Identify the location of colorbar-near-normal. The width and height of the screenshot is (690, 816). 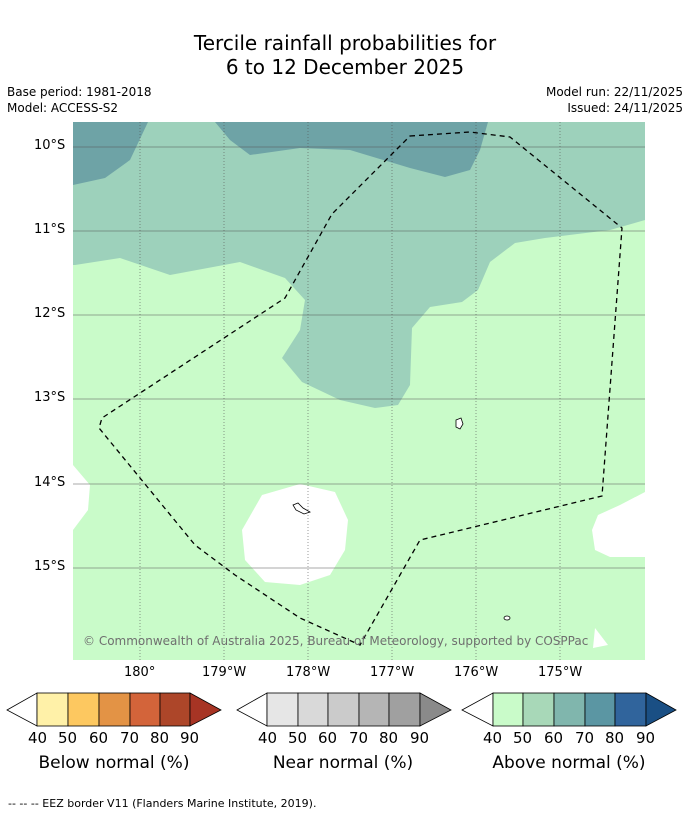
(344, 709).